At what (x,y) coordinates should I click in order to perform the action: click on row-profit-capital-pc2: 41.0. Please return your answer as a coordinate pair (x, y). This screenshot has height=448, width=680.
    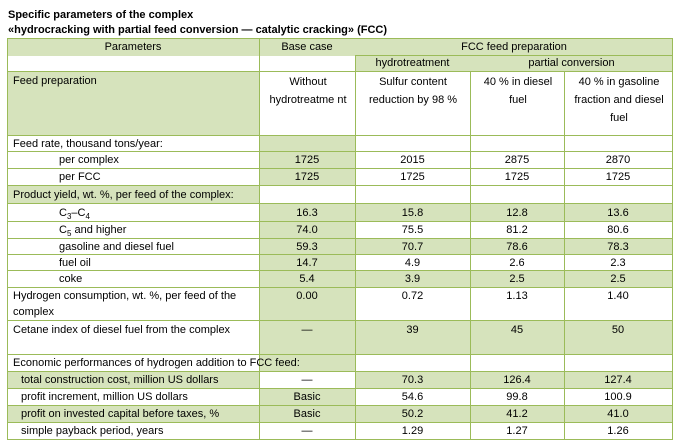
    Looking at the image, I should click on (618, 414).